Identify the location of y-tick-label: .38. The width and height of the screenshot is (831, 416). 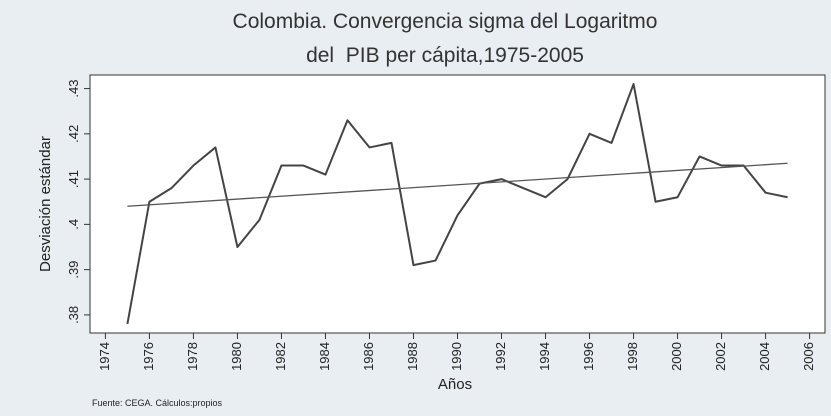
(73, 315).